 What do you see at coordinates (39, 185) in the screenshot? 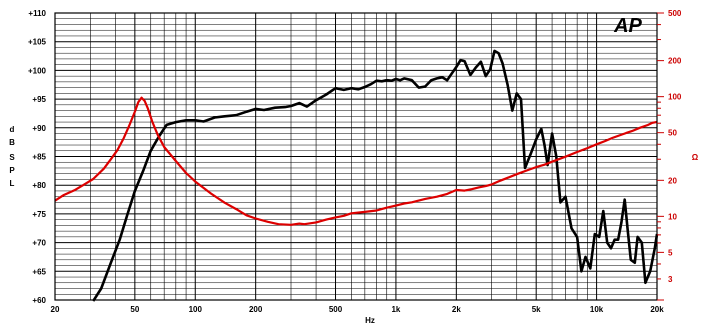
I see `y-tick-label-left: +80` at bounding box center [39, 185].